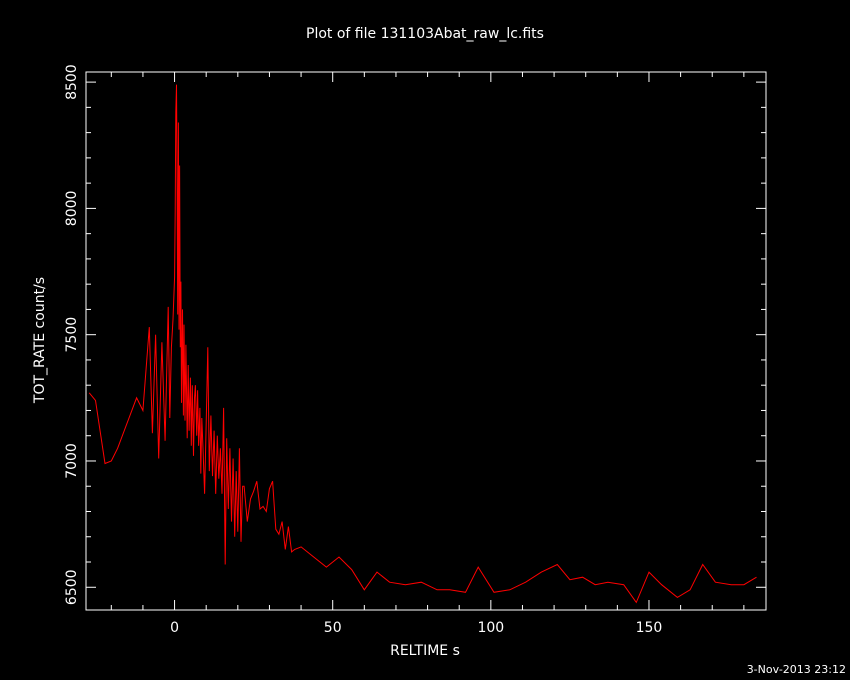 Image resolution: width=850 pixels, height=680 pixels. I want to click on y-tick-label: 7500, so click(72, 335).